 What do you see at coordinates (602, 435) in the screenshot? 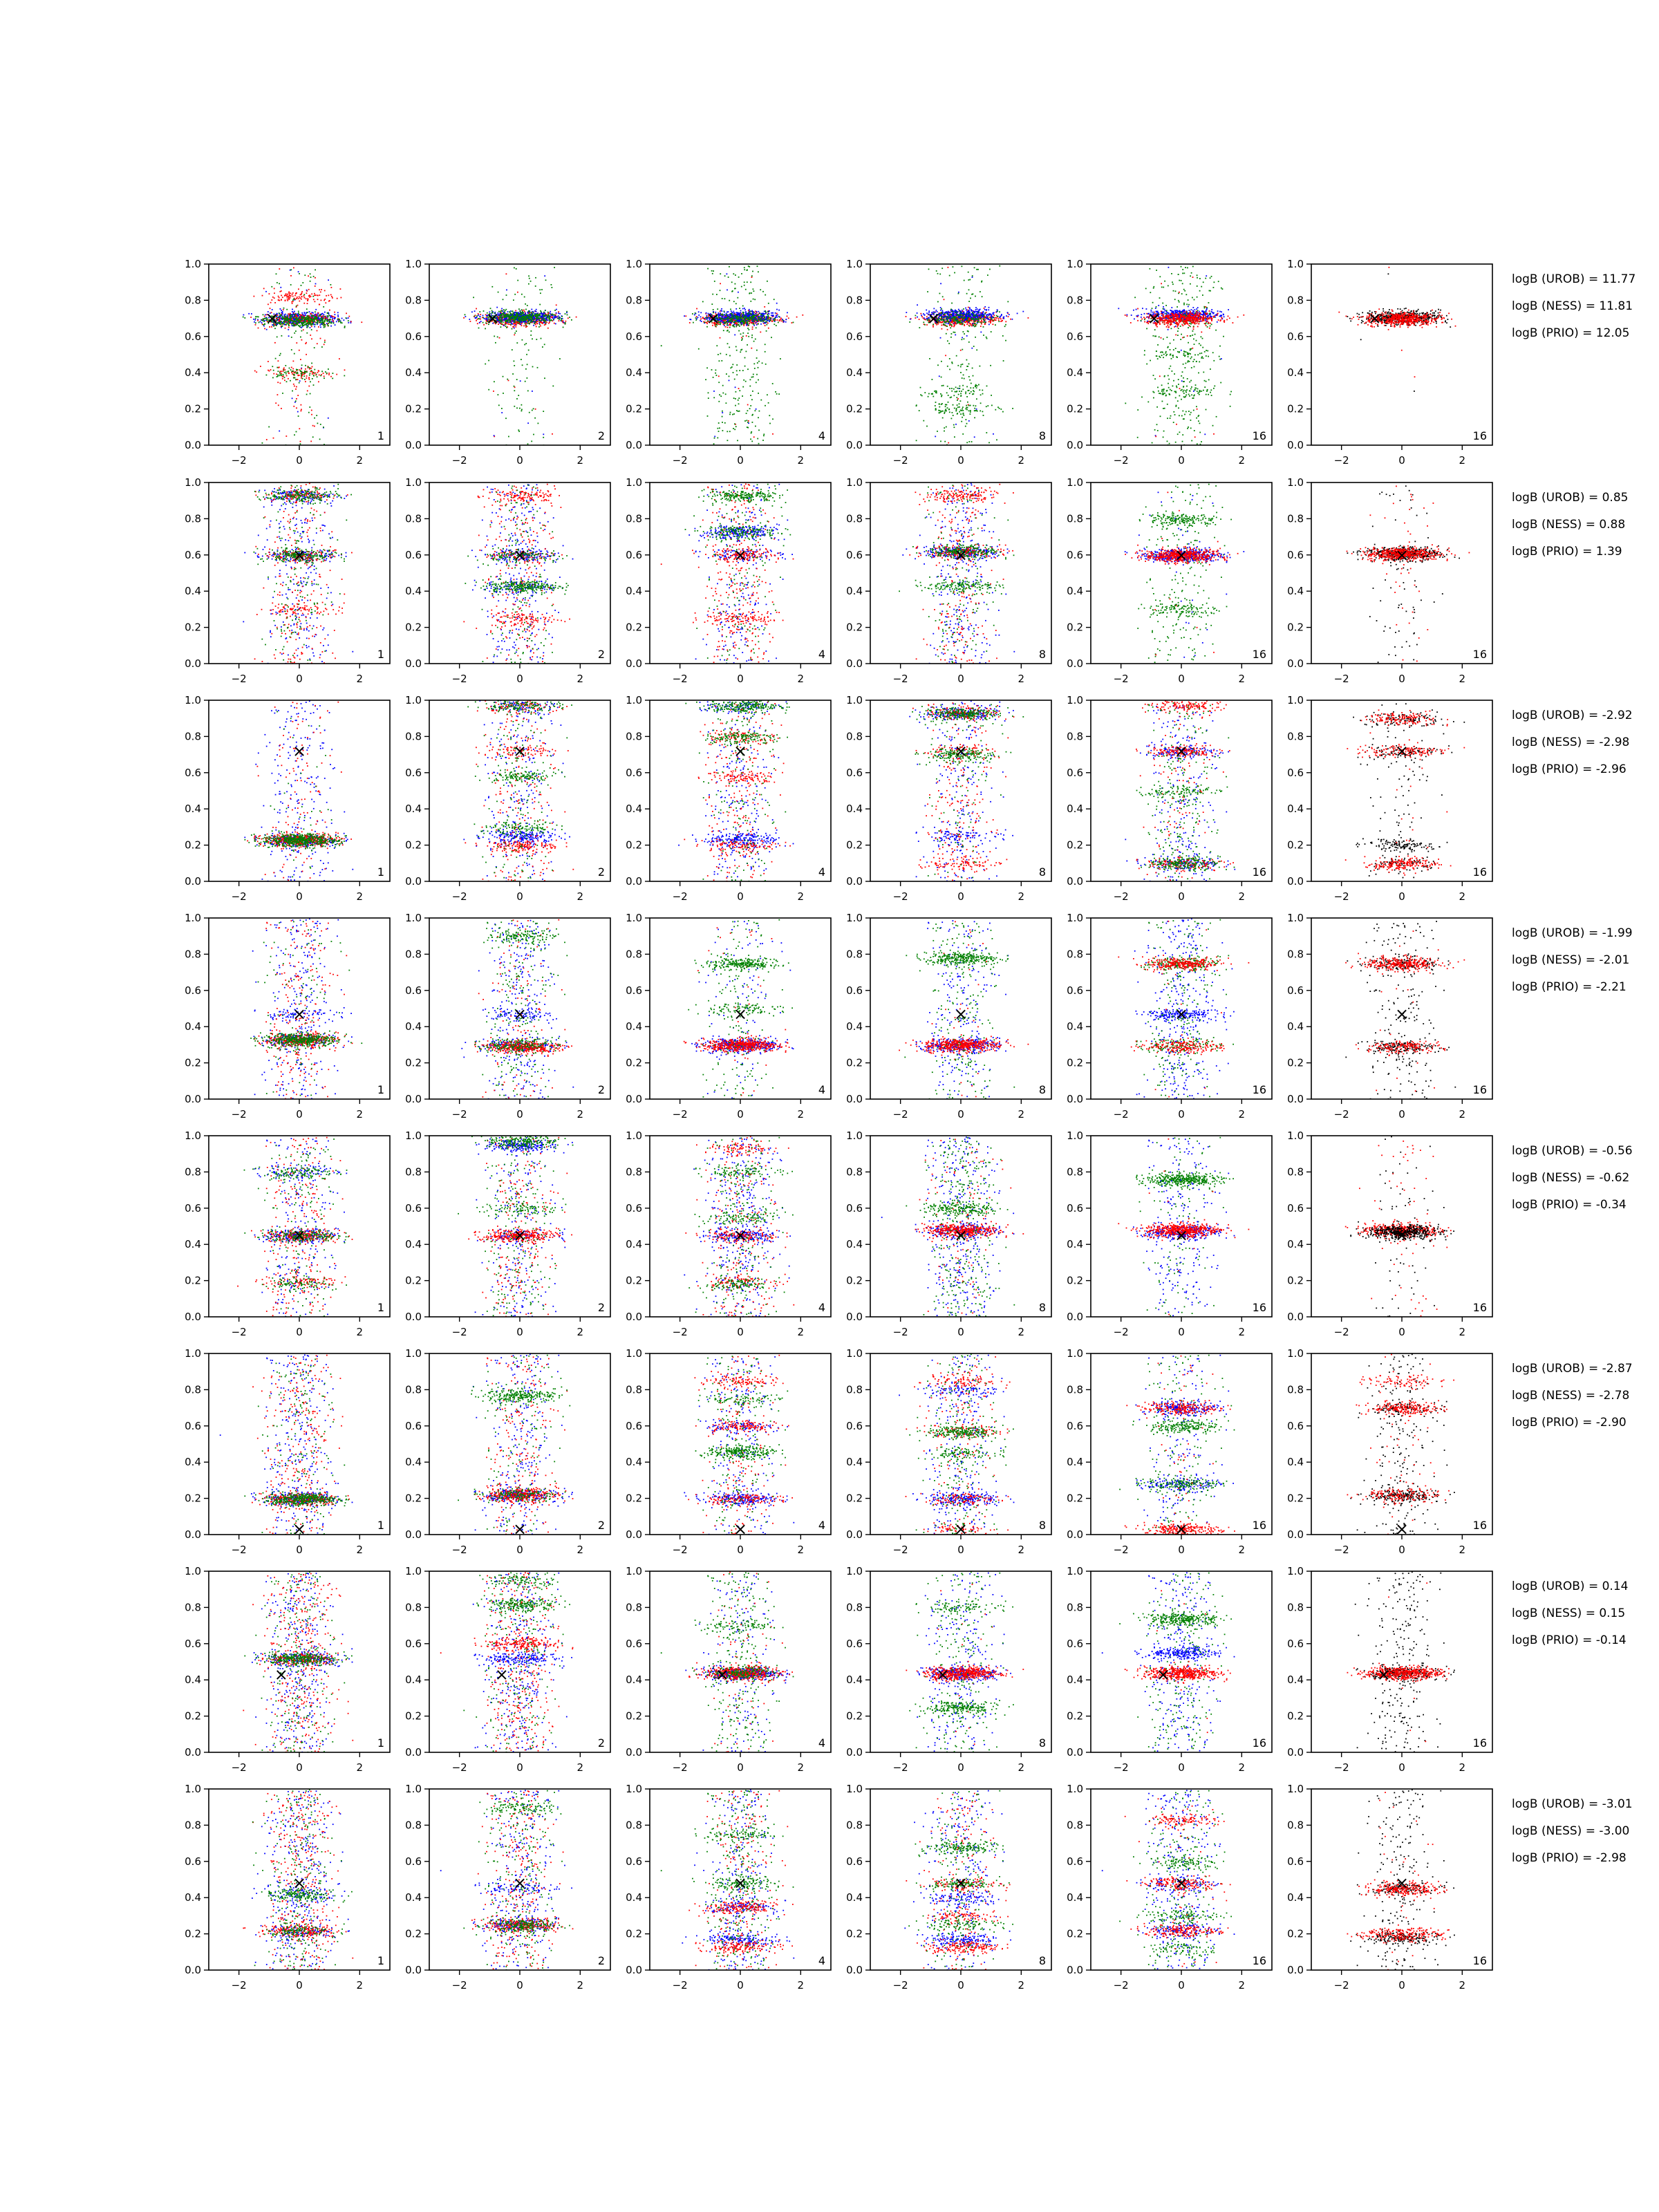
I see `panel-label: 2` at bounding box center [602, 435].